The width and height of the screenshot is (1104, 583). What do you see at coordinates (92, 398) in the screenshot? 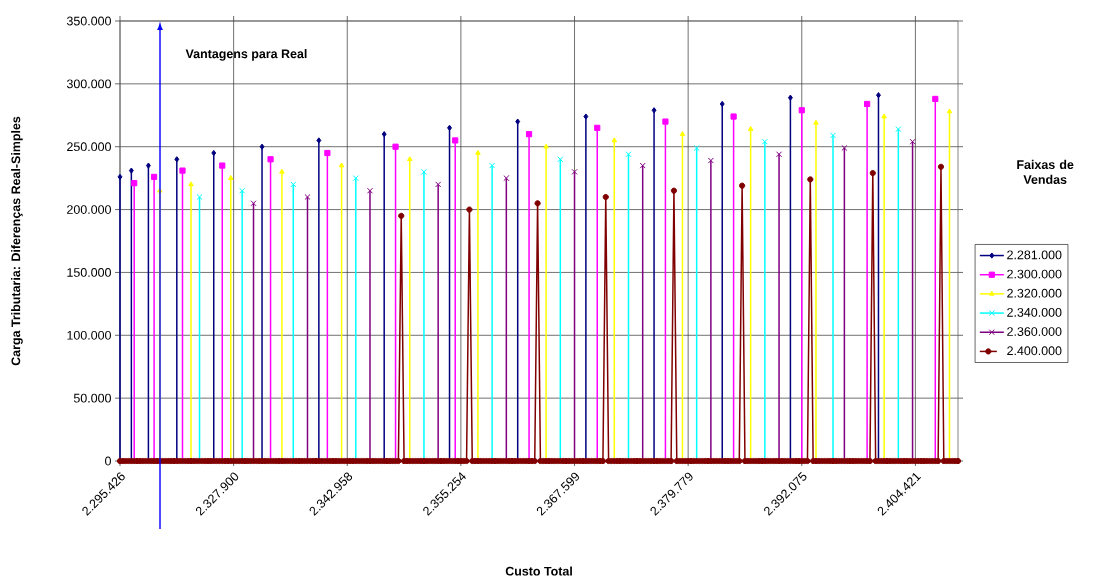
I see `y-tick-label: 50.000` at bounding box center [92, 398].